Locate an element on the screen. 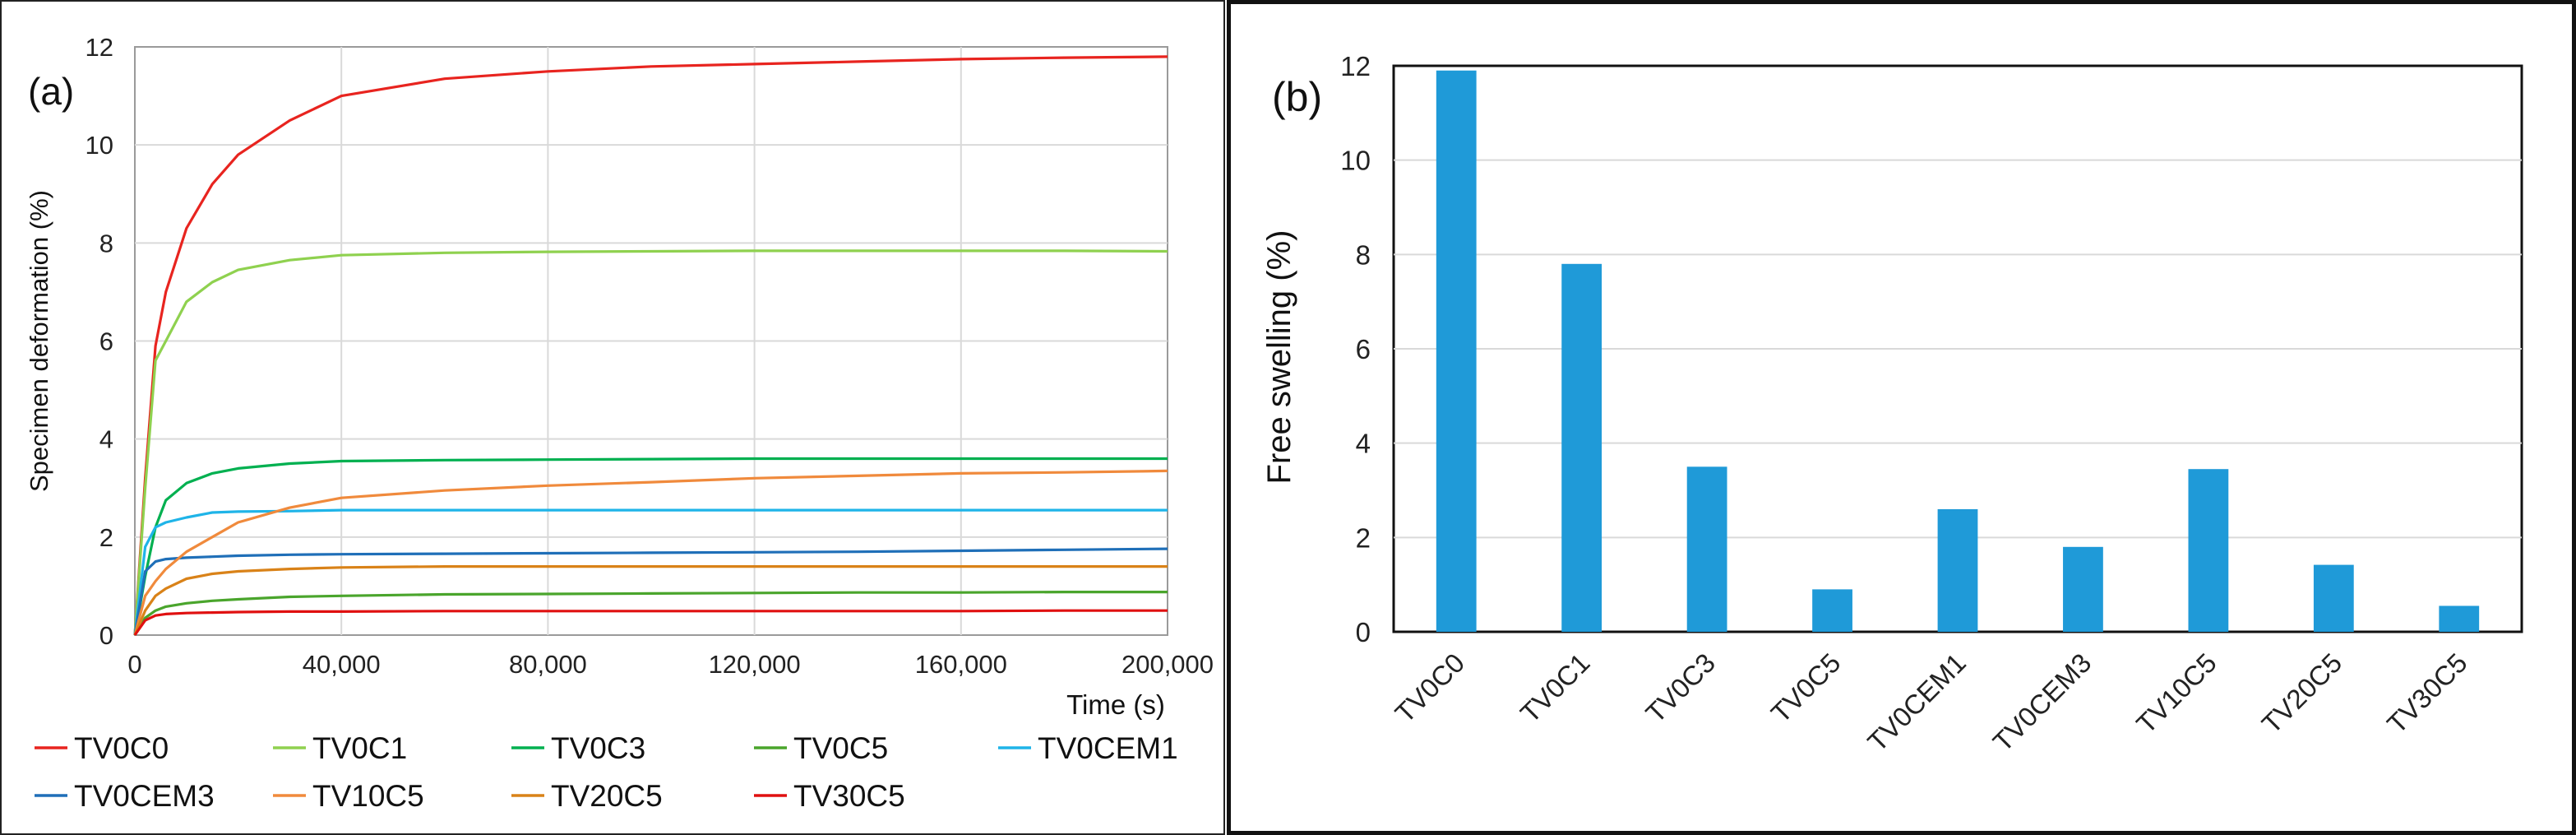 The height and width of the screenshot is (835, 2576). series-line-tv0c5 is located at coordinates (650, 613).